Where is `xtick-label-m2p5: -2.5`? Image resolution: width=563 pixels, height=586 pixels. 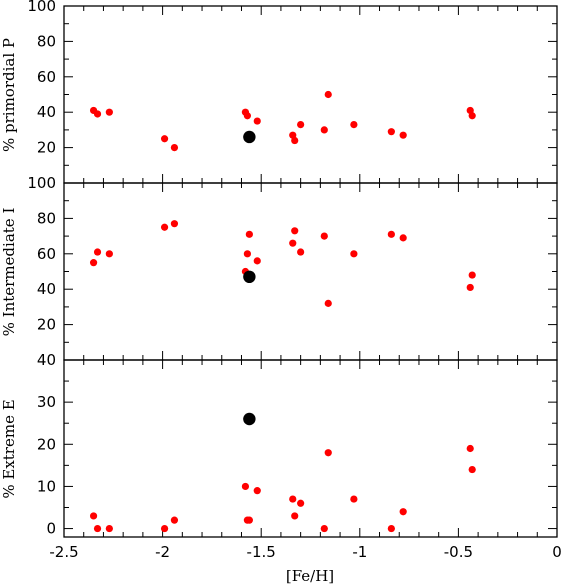
xtick-label-m2p5: -2.5 is located at coordinates (63, 552).